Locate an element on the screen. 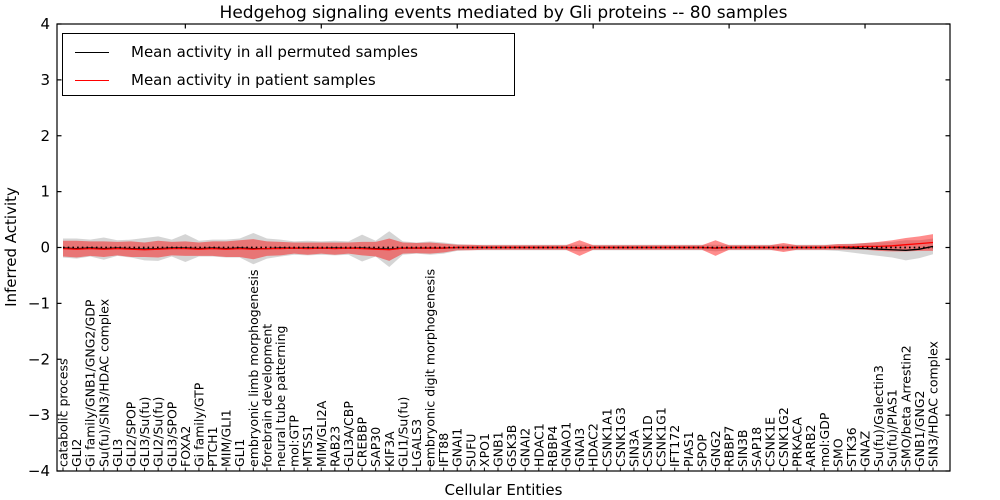 The width and height of the screenshot is (1000, 500). x-category-label: SIN3/HDAC complex is located at coordinates (933, 404).